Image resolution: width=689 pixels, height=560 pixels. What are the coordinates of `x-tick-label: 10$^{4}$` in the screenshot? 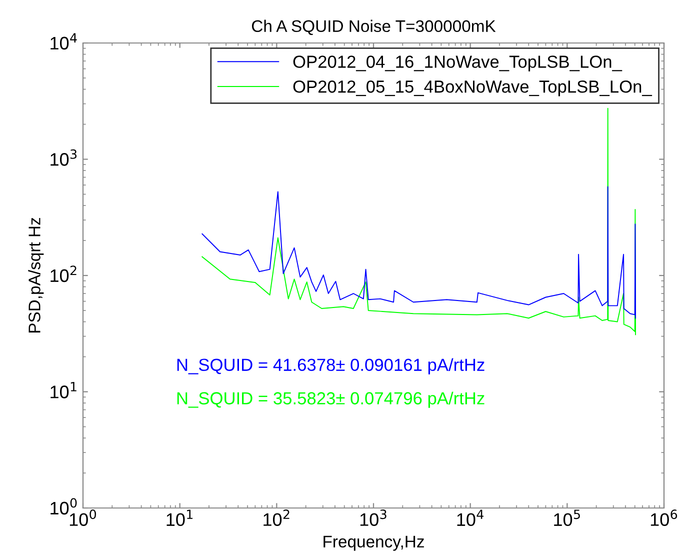 It's located at (470, 518).